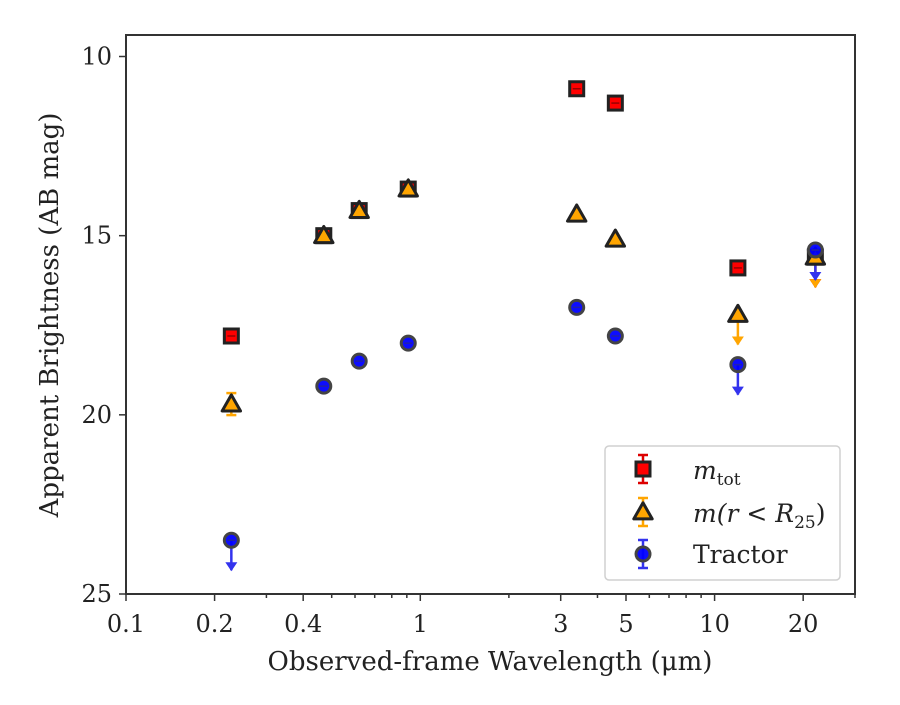  I want to click on x-tick-label: 1, so click(420, 624).